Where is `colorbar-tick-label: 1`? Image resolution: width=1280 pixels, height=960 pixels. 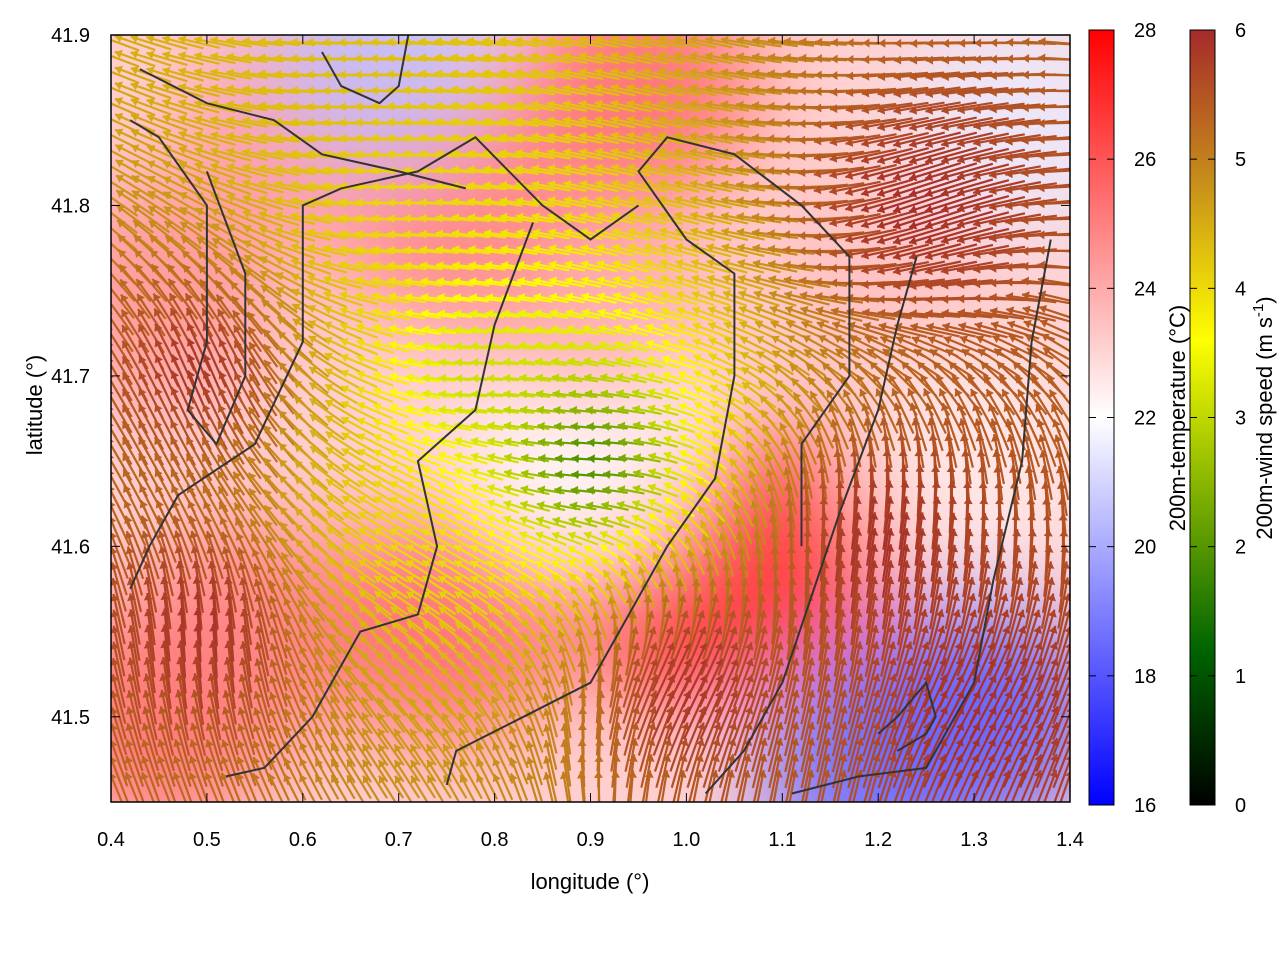 colorbar-tick-label: 1 is located at coordinates (1240, 677).